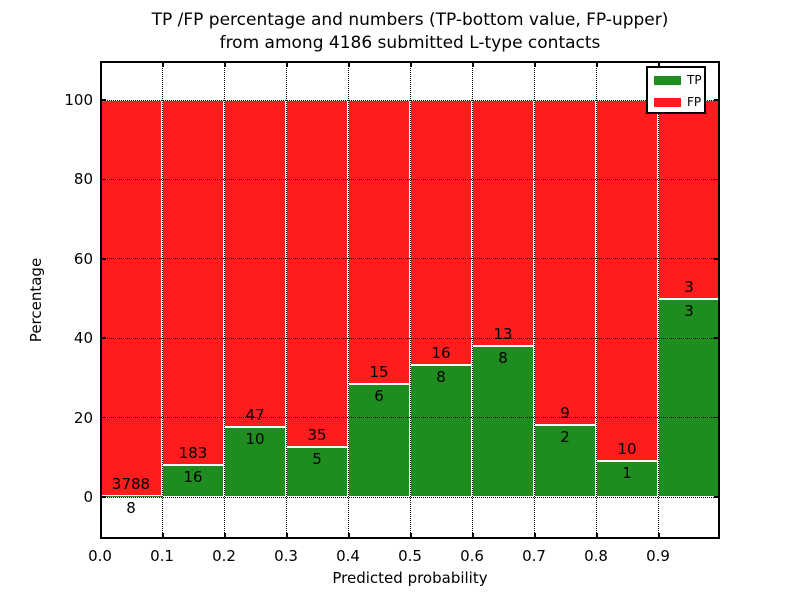 The height and width of the screenshot is (600, 800). What do you see at coordinates (534, 556) in the screenshot?
I see `x-tick-label: 0.7` at bounding box center [534, 556].